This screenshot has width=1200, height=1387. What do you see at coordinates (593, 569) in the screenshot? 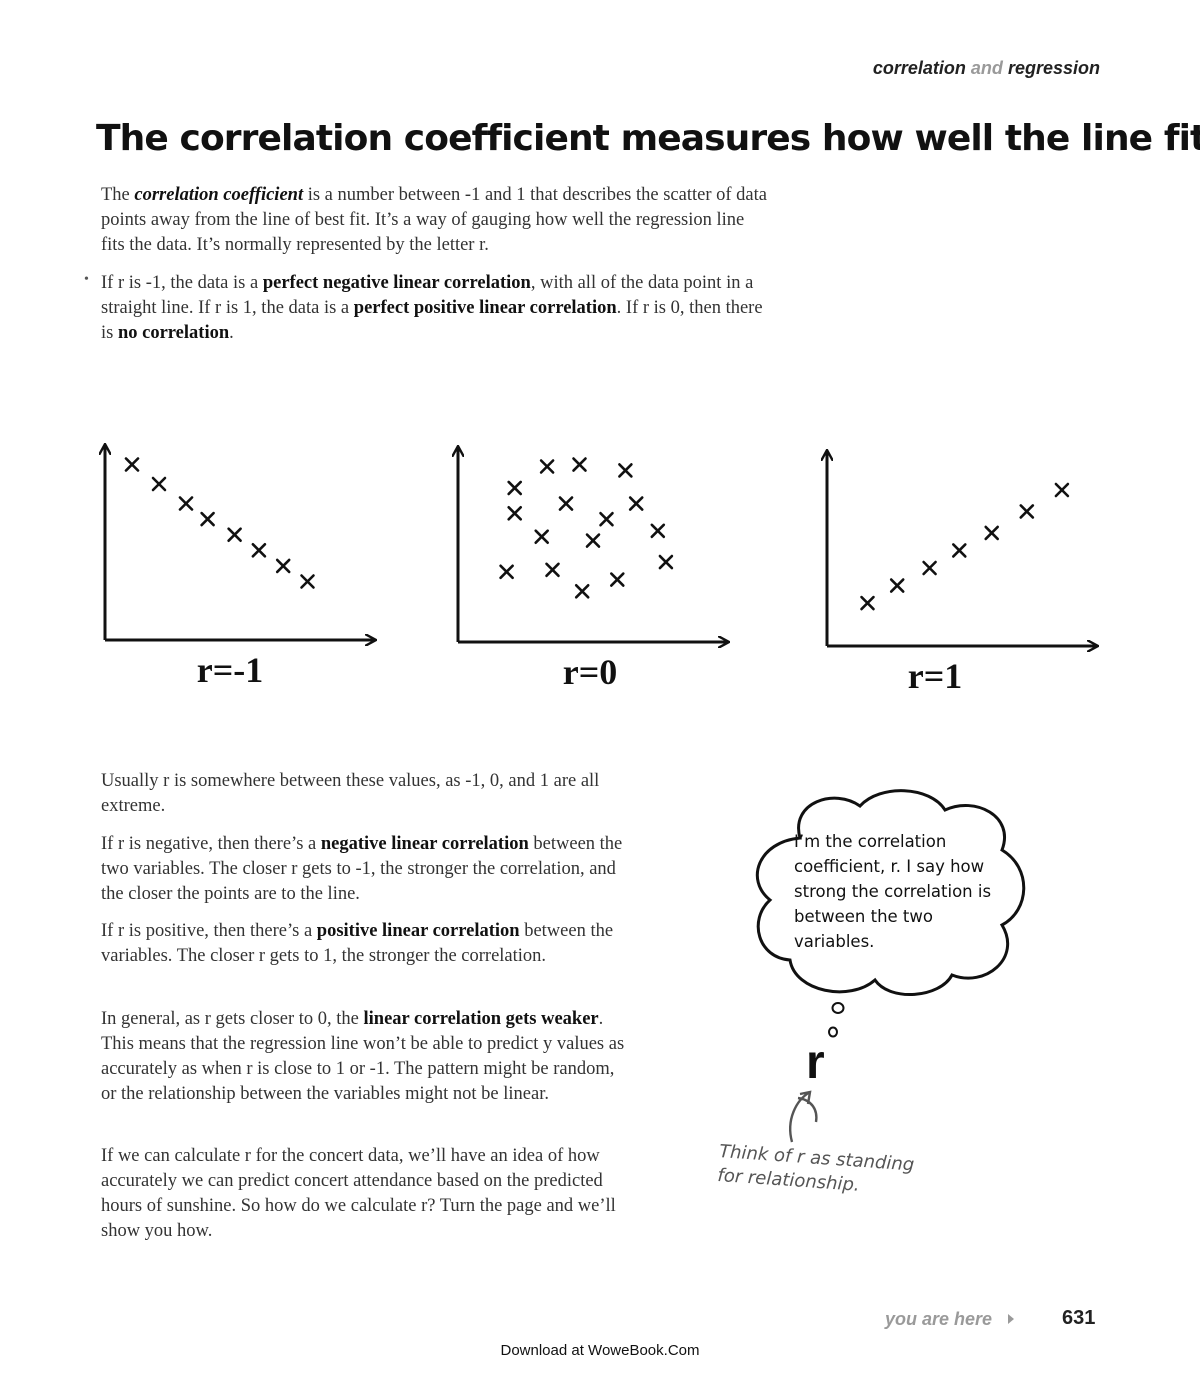
I see `plot-zero: r=0` at bounding box center [593, 569].